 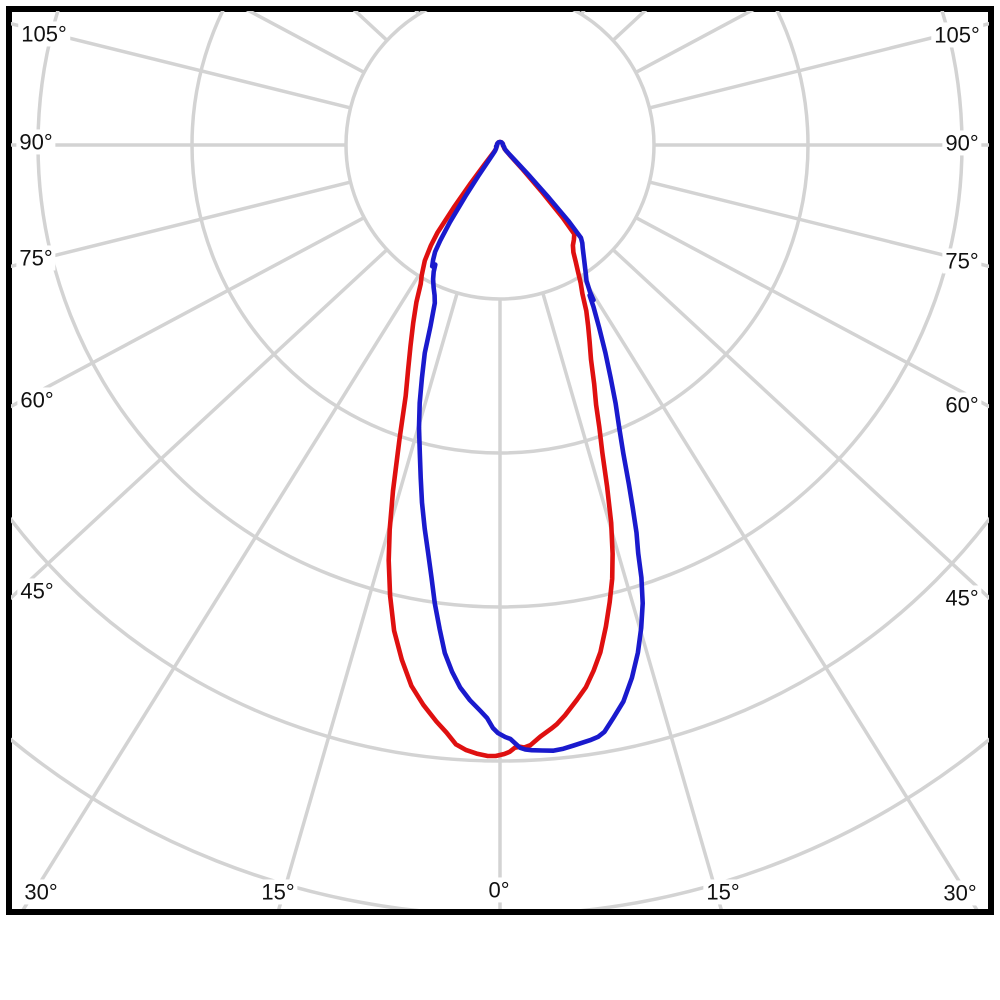 I want to click on polar-grid-ring, so click(x=500, y=156).